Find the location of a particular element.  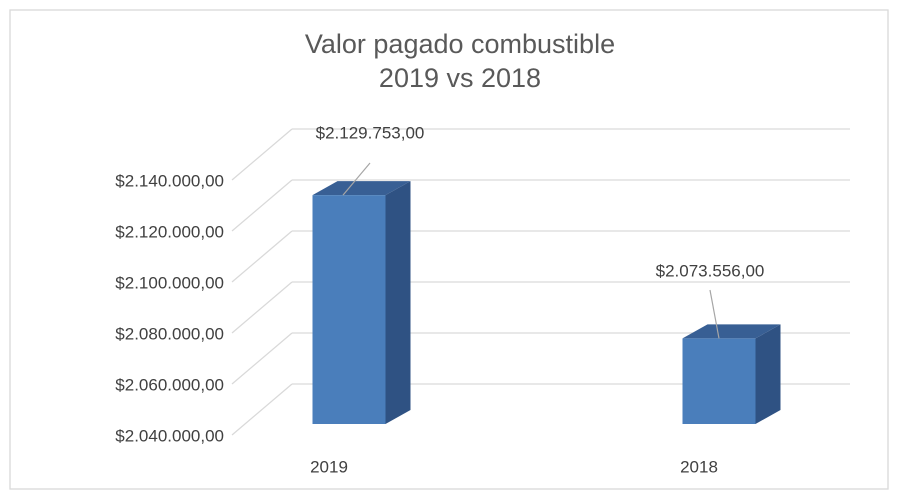

y-tick-label: $2.140.000,00 is located at coordinates (169, 180).